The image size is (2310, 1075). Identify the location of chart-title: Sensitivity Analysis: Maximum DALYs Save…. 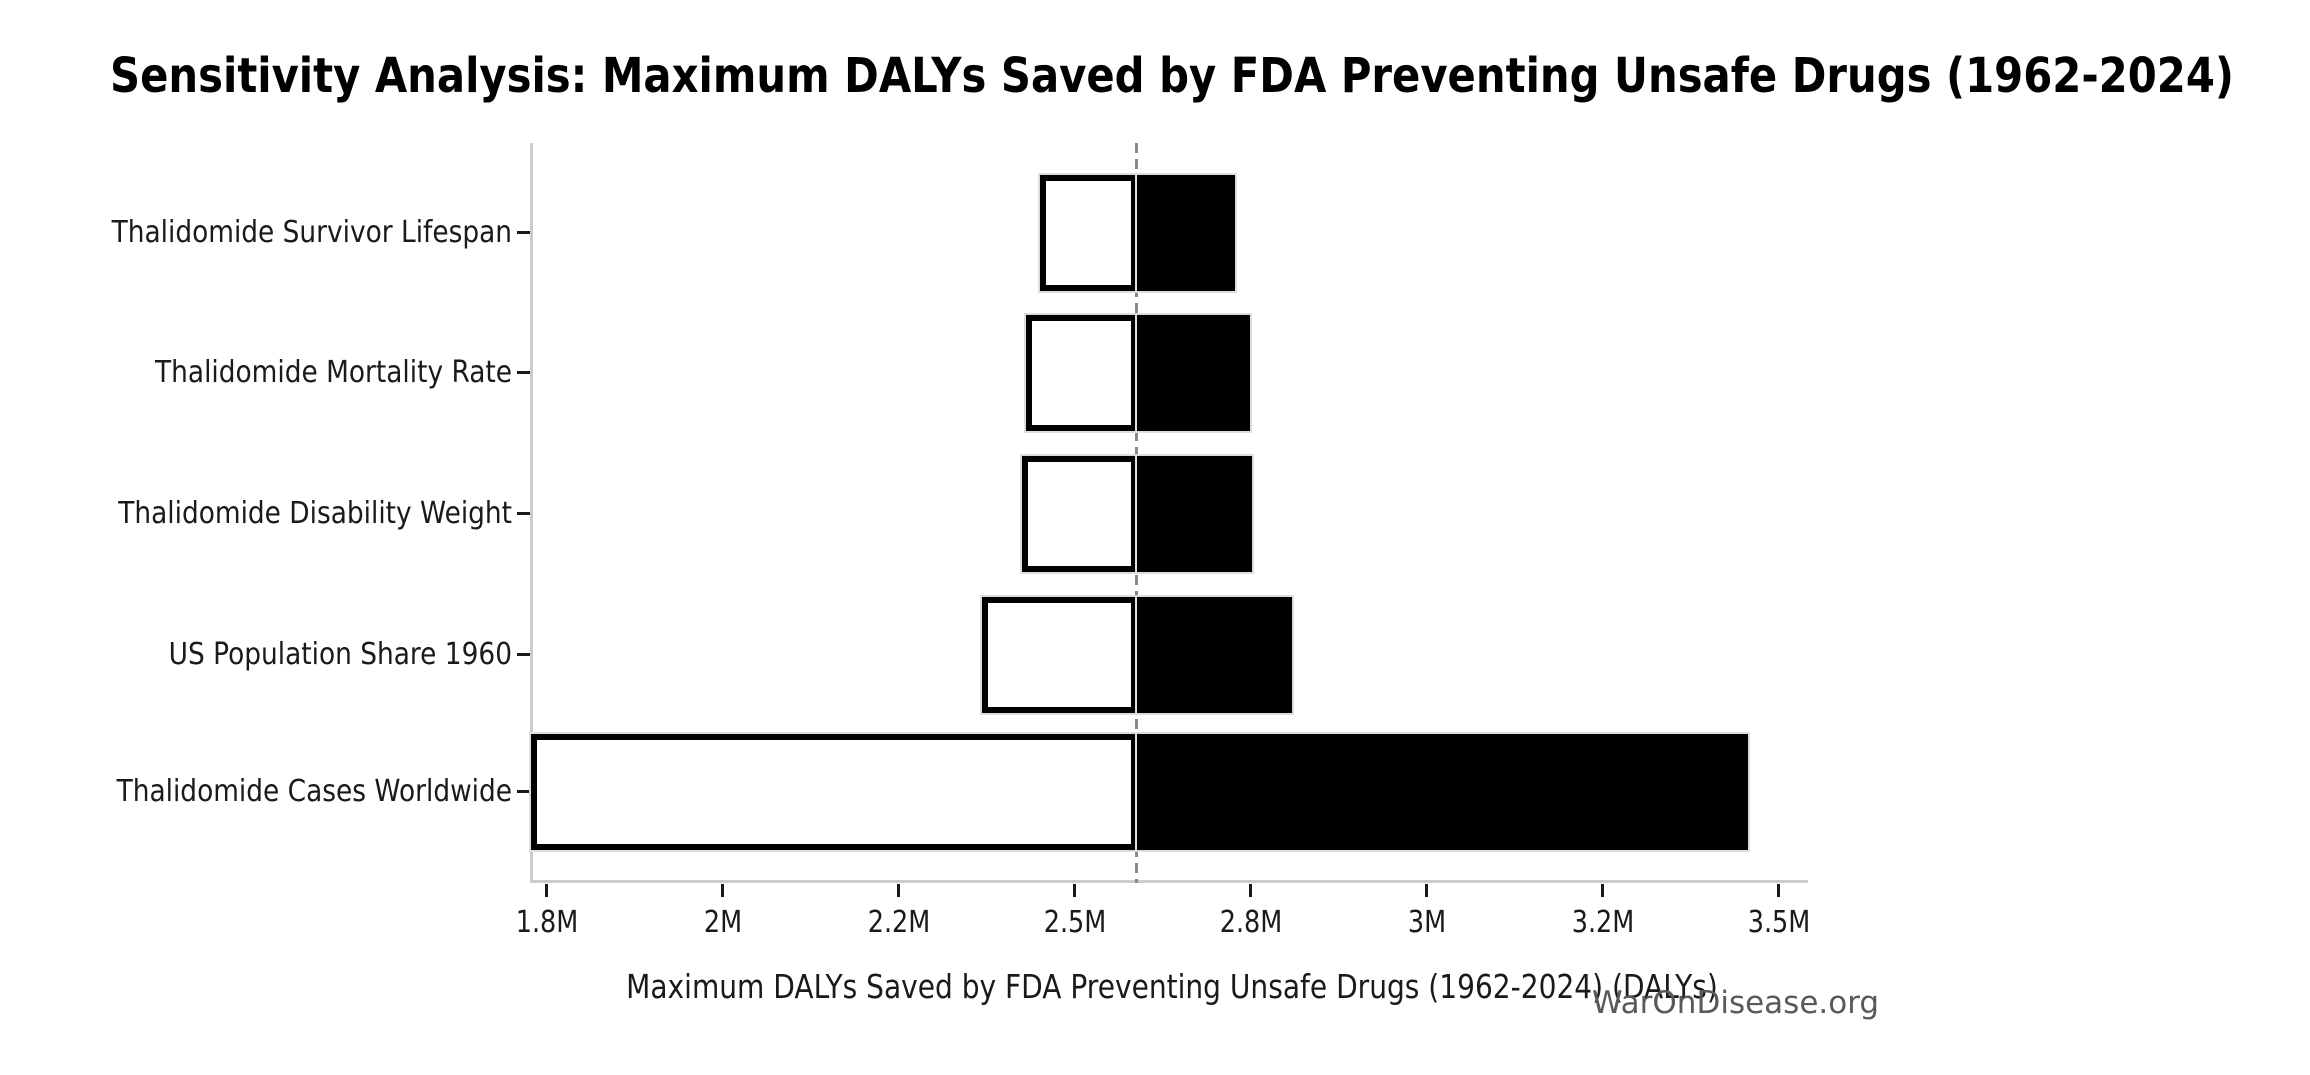
(1172, 76).